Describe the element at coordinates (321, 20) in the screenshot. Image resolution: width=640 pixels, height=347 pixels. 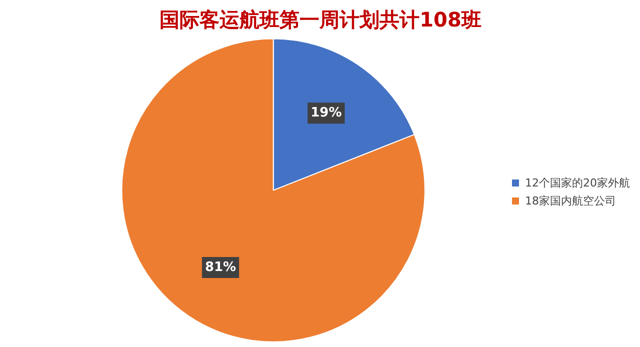
I see `chart-title: 国际客运航班第一周计划共计108班` at that location.